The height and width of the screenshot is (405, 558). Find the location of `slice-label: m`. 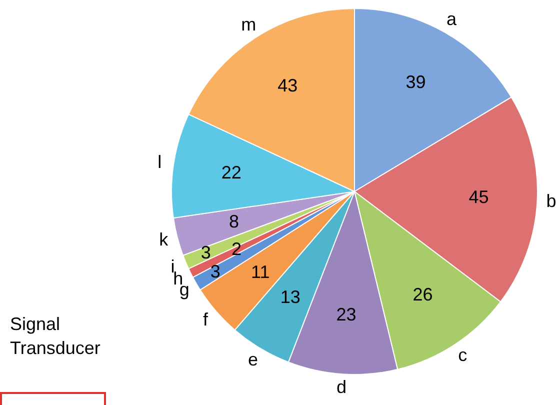

slice-label: m is located at coordinates (248, 24).